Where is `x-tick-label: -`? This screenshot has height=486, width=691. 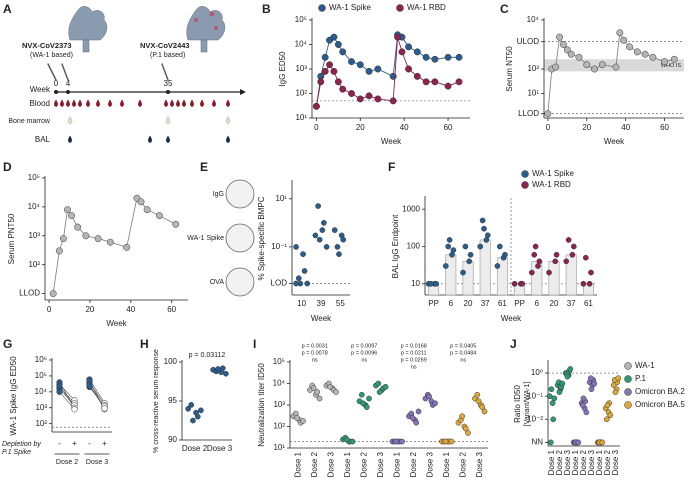 x-tick-label: - is located at coordinates (89, 443).